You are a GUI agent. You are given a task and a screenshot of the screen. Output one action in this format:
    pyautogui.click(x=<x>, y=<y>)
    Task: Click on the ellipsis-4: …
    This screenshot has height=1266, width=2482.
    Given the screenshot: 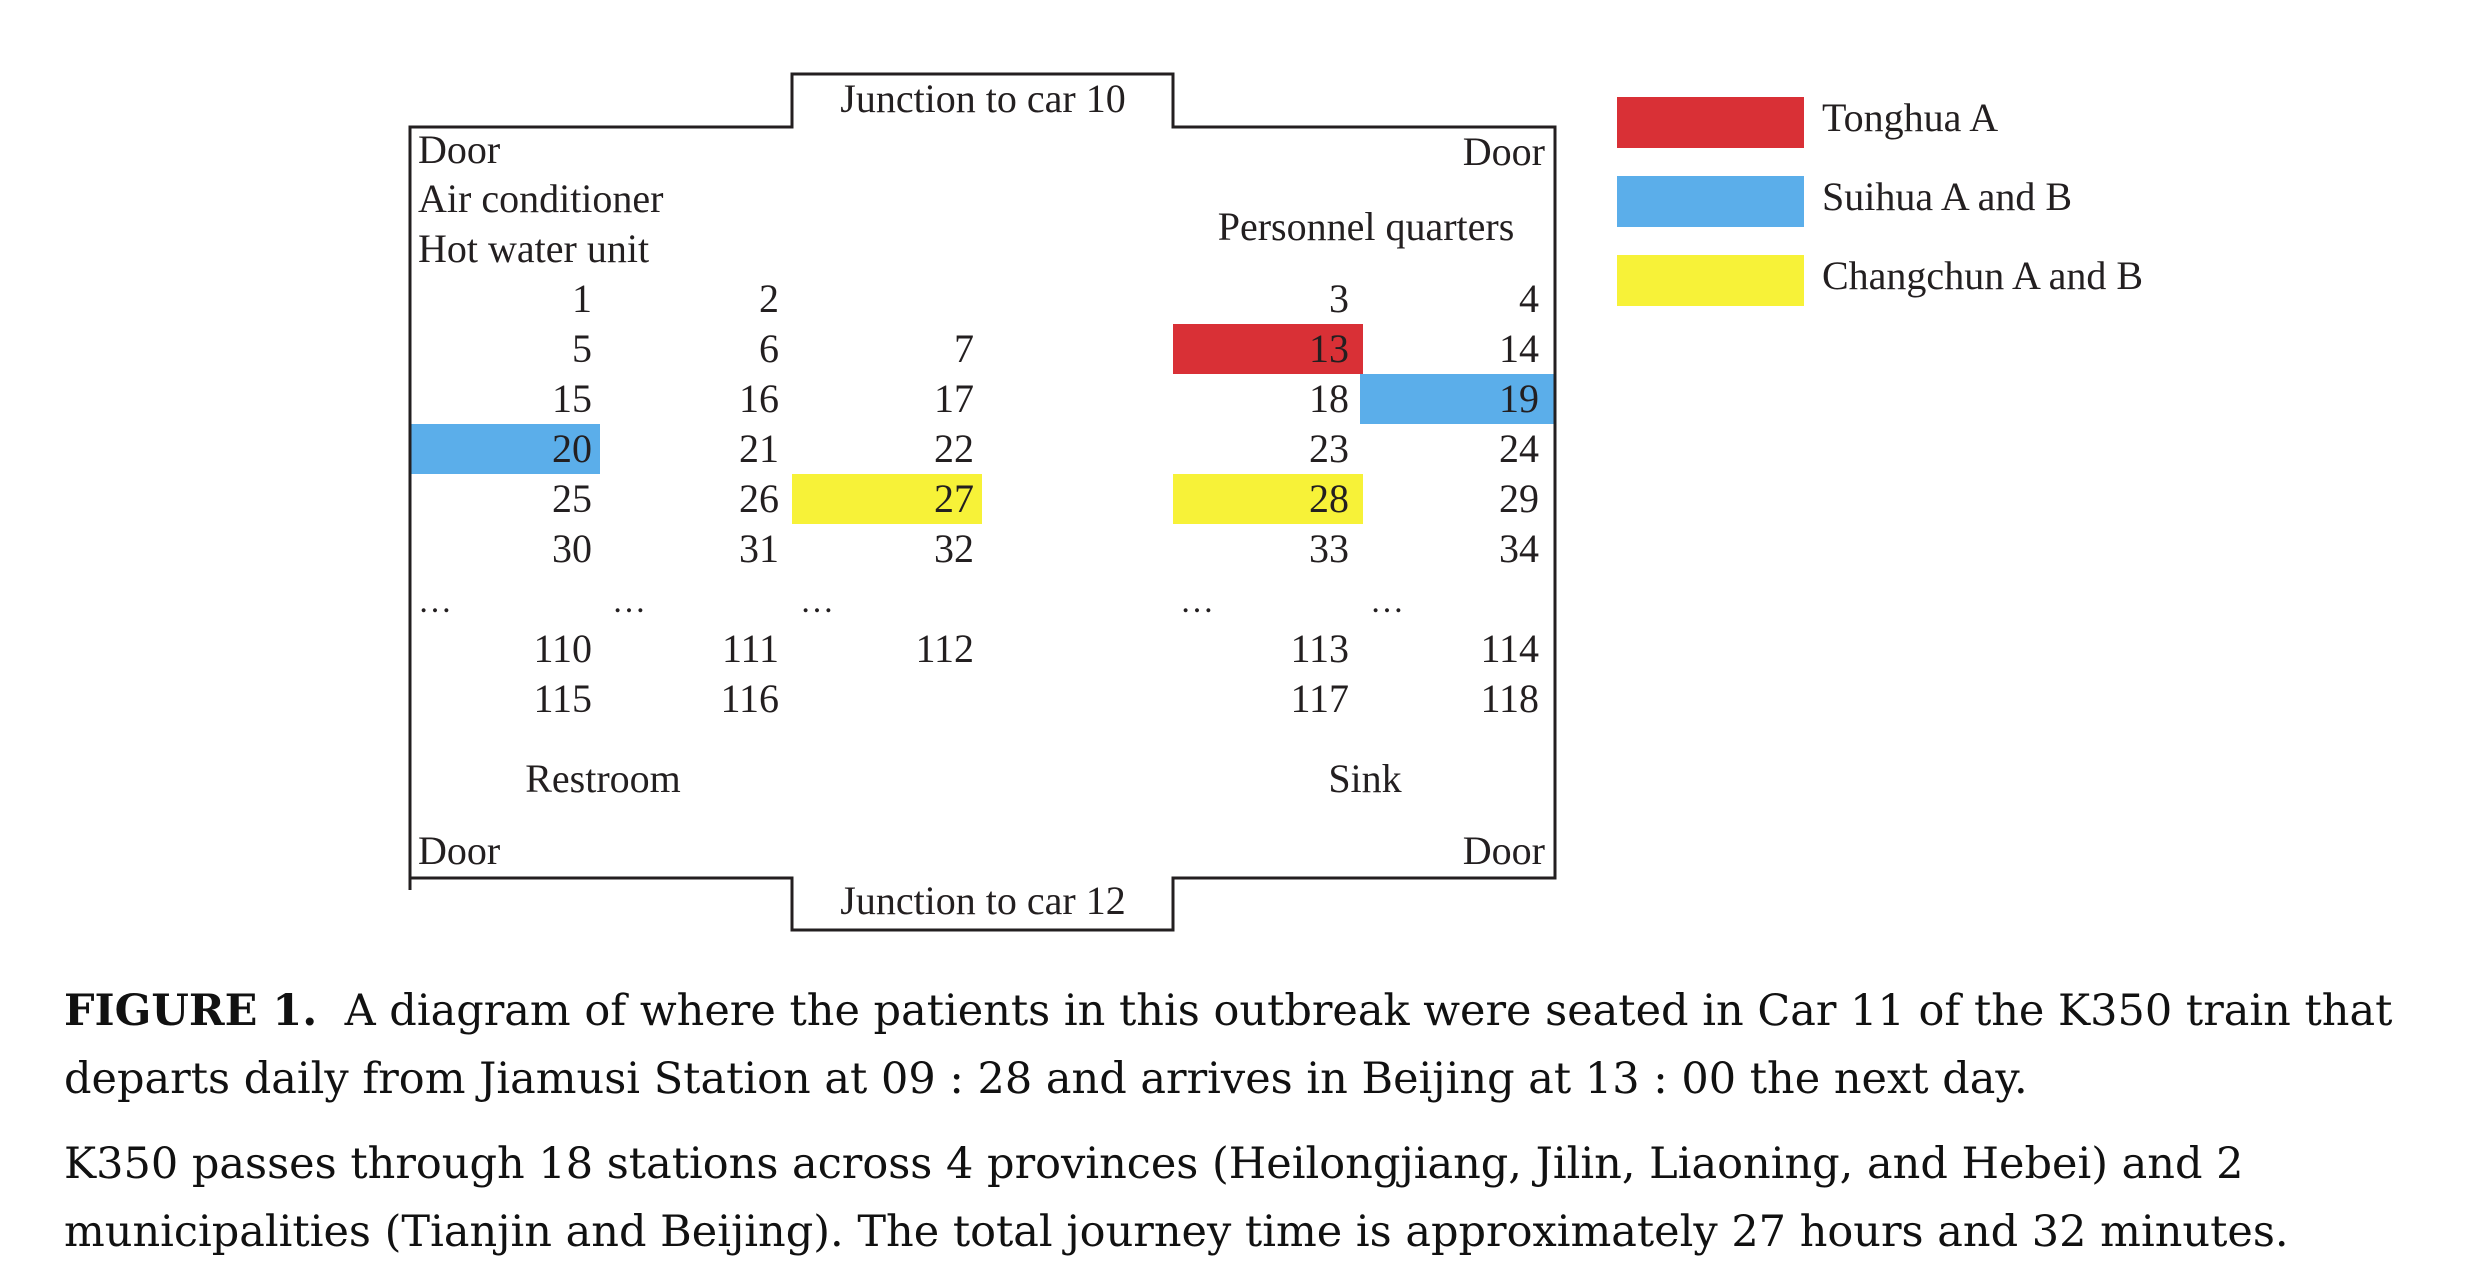 What is the action you would take?
    pyautogui.click(x=1197, y=601)
    